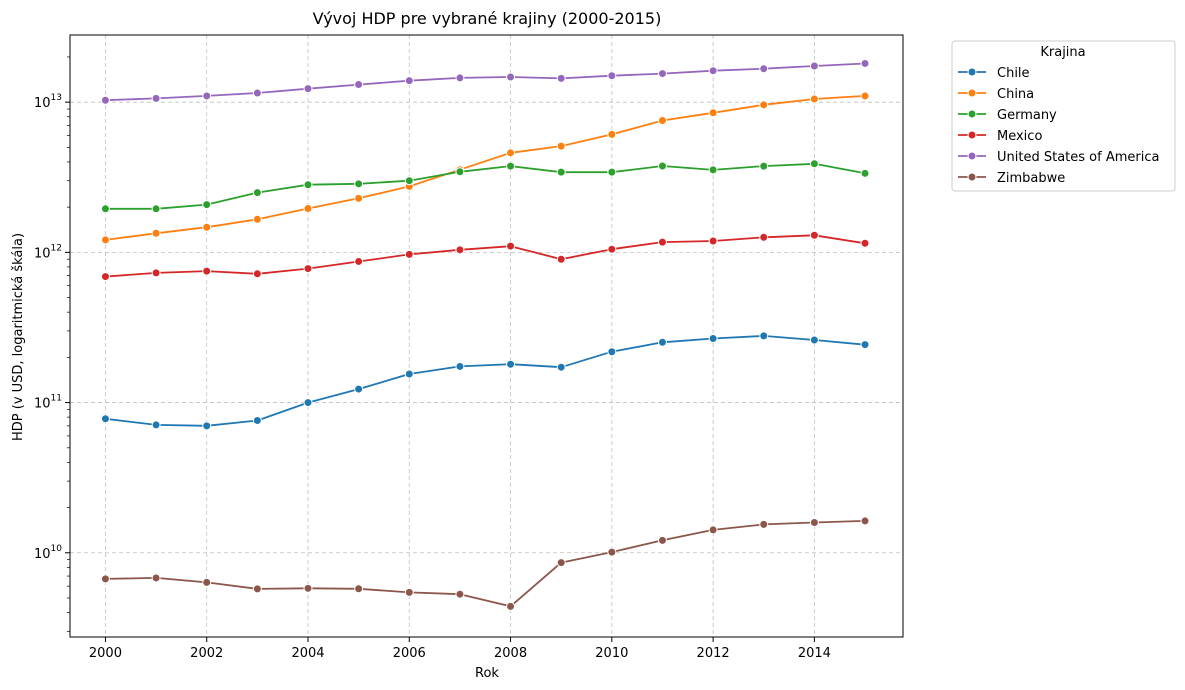 Image resolution: width=1185 pixels, height=690 pixels. What do you see at coordinates (1062, 52) in the screenshot?
I see `legend-title: Krajina` at bounding box center [1062, 52].